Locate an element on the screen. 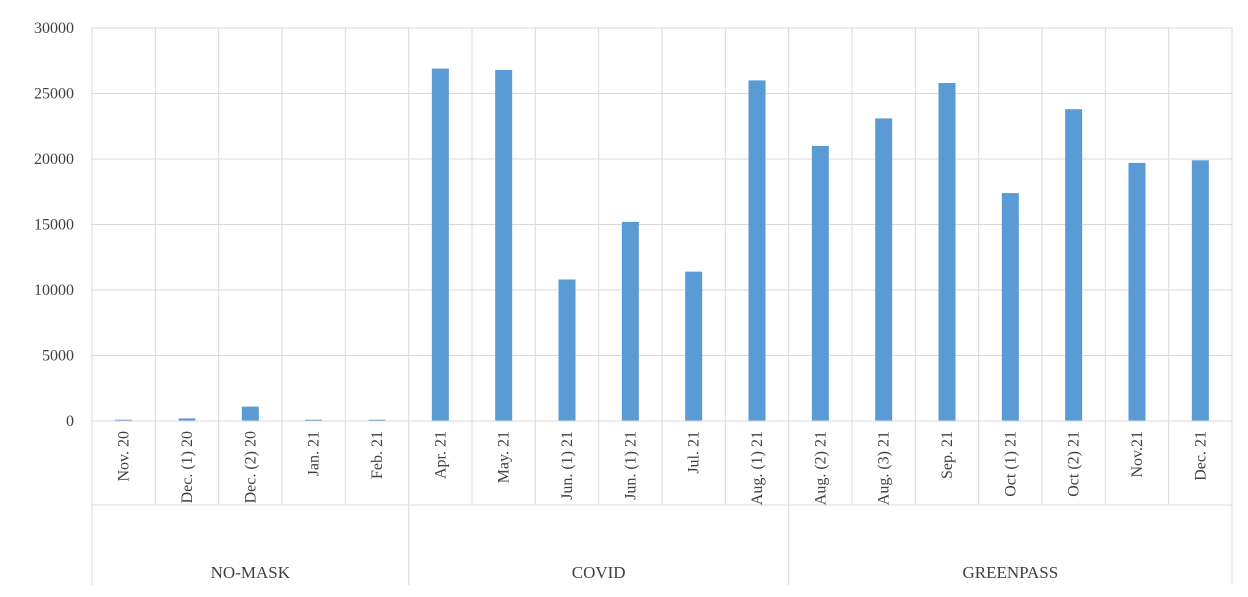 The height and width of the screenshot is (597, 1248). y-tick-label: 10000 is located at coordinates (54, 290).